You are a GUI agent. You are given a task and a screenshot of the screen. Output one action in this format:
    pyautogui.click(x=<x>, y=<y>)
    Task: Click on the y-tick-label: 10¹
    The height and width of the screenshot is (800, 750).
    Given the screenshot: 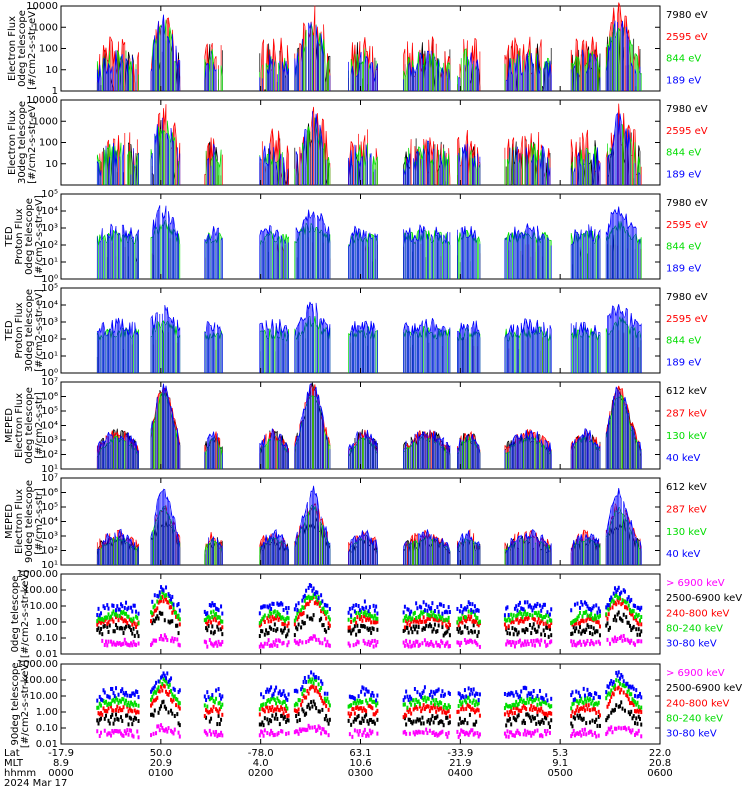 What is the action you would take?
    pyautogui.click(x=49, y=262)
    